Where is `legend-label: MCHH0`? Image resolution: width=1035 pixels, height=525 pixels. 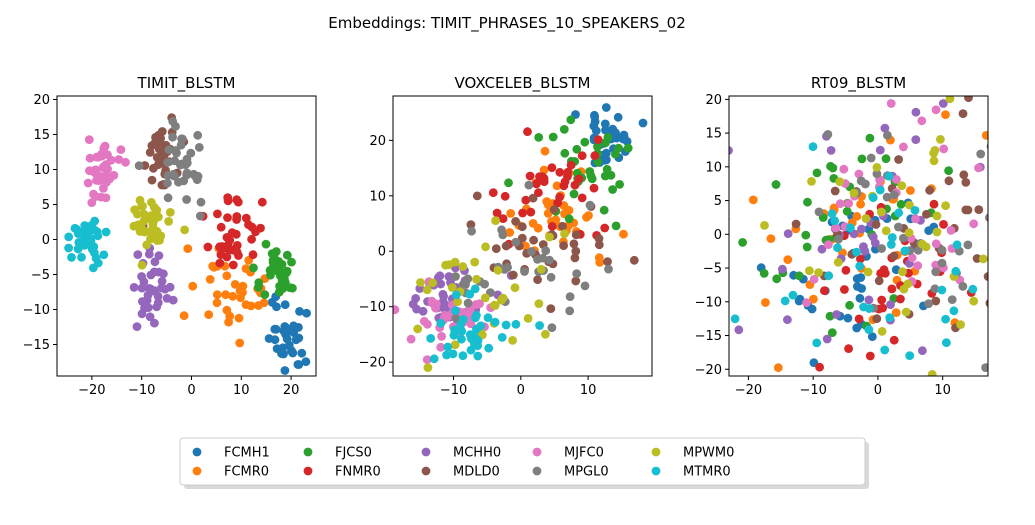 legend-label: MCHH0 is located at coordinates (477, 453).